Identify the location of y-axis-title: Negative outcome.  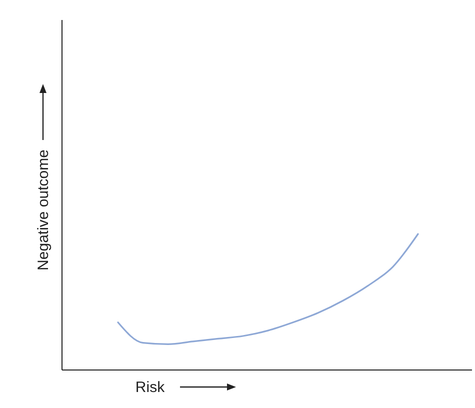
(43, 210).